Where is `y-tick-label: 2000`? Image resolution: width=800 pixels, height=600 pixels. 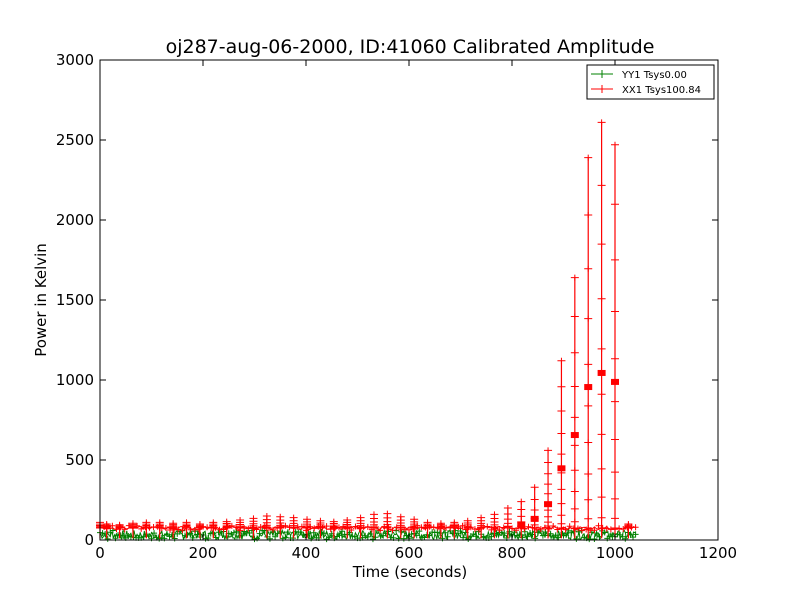
y-tick-label: 2000 is located at coordinates (75, 220).